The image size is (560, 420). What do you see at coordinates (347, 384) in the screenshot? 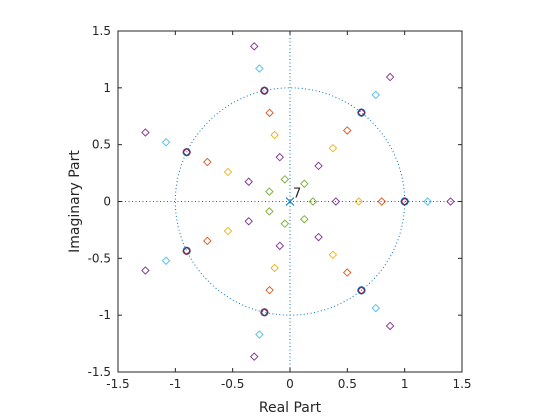
I see `x-tick-label: 0.5` at bounding box center [347, 384].